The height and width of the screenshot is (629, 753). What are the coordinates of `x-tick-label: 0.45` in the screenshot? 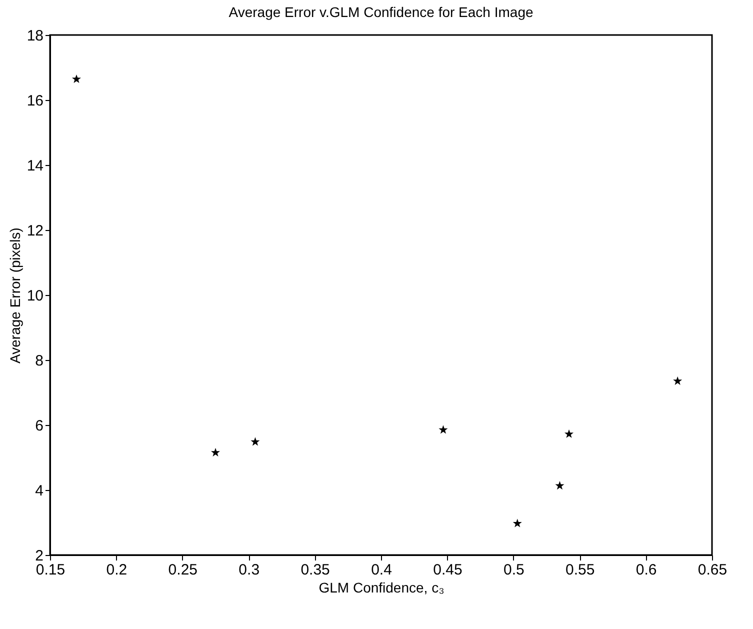 It's located at (447, 570).